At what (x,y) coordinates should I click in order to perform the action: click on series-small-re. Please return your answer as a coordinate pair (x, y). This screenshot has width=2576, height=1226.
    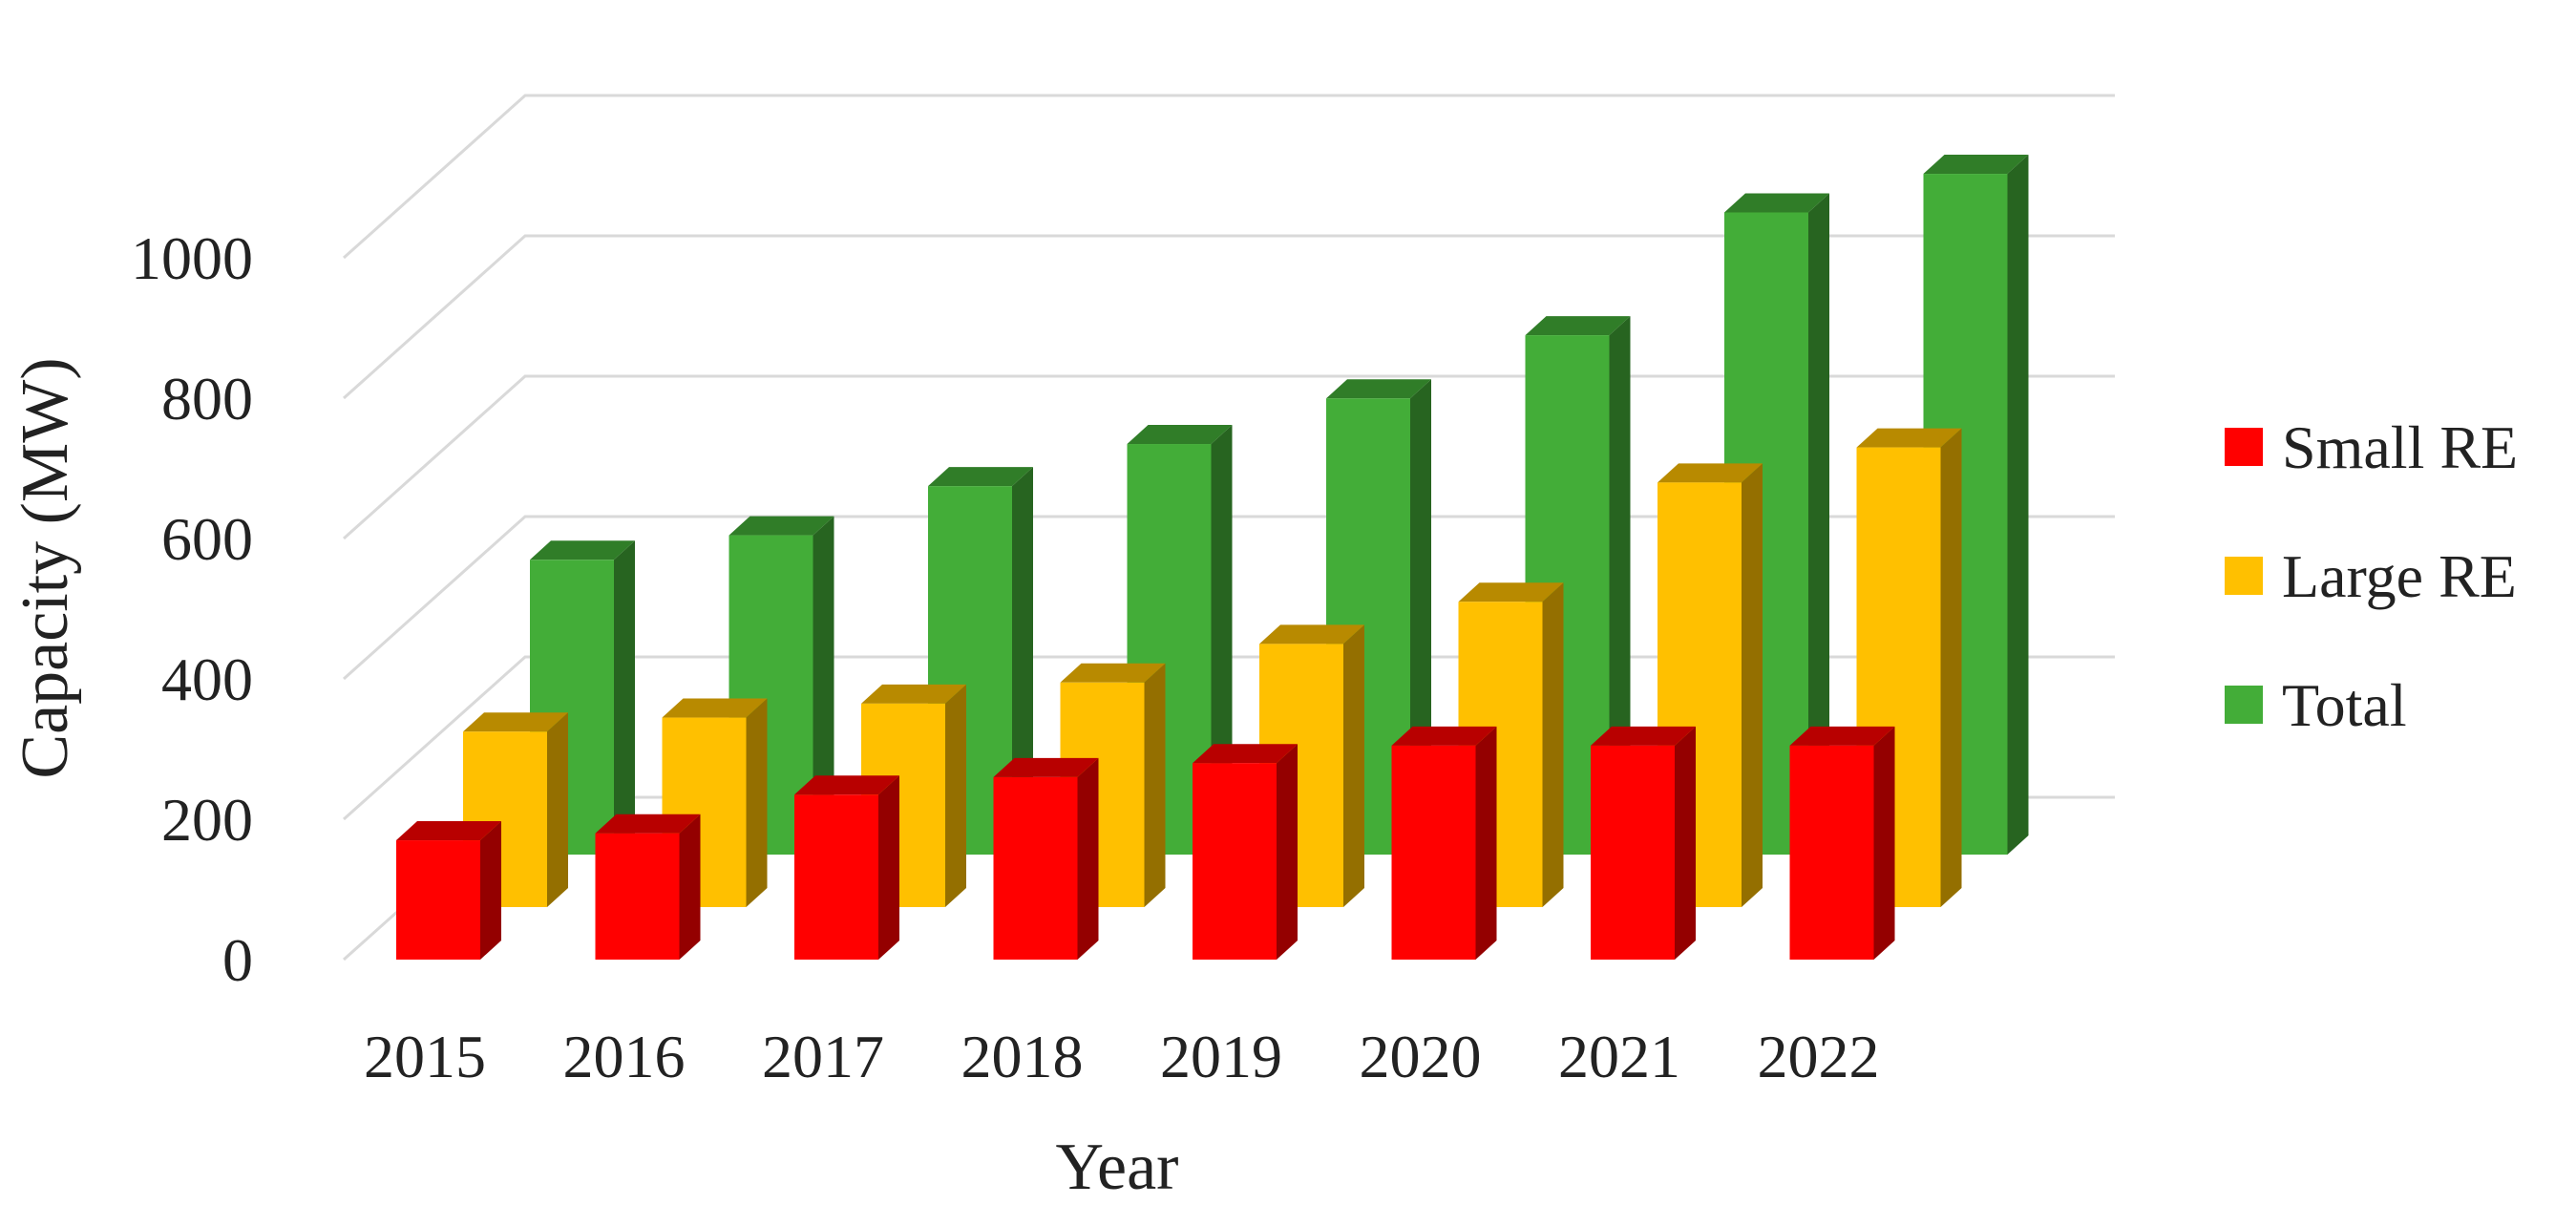
    Looking at the image, I should click on (1145, 843).